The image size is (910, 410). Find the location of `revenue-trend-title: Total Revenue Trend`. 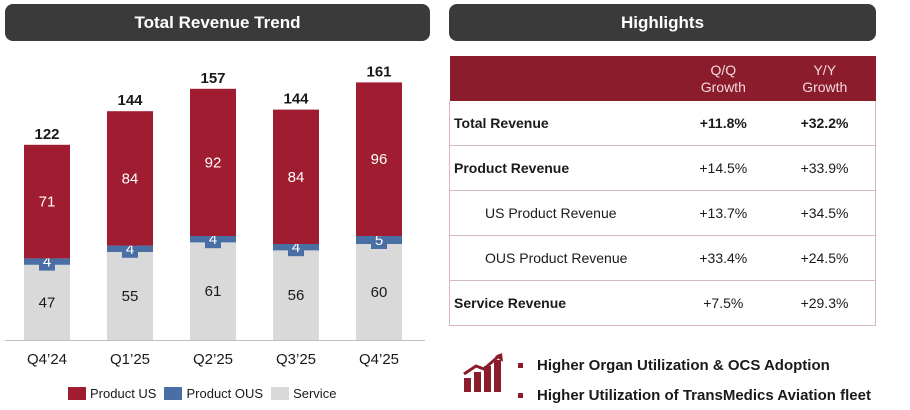

revenue-trend-title: Total Revenue Trend is located at coordinates (217, 22).